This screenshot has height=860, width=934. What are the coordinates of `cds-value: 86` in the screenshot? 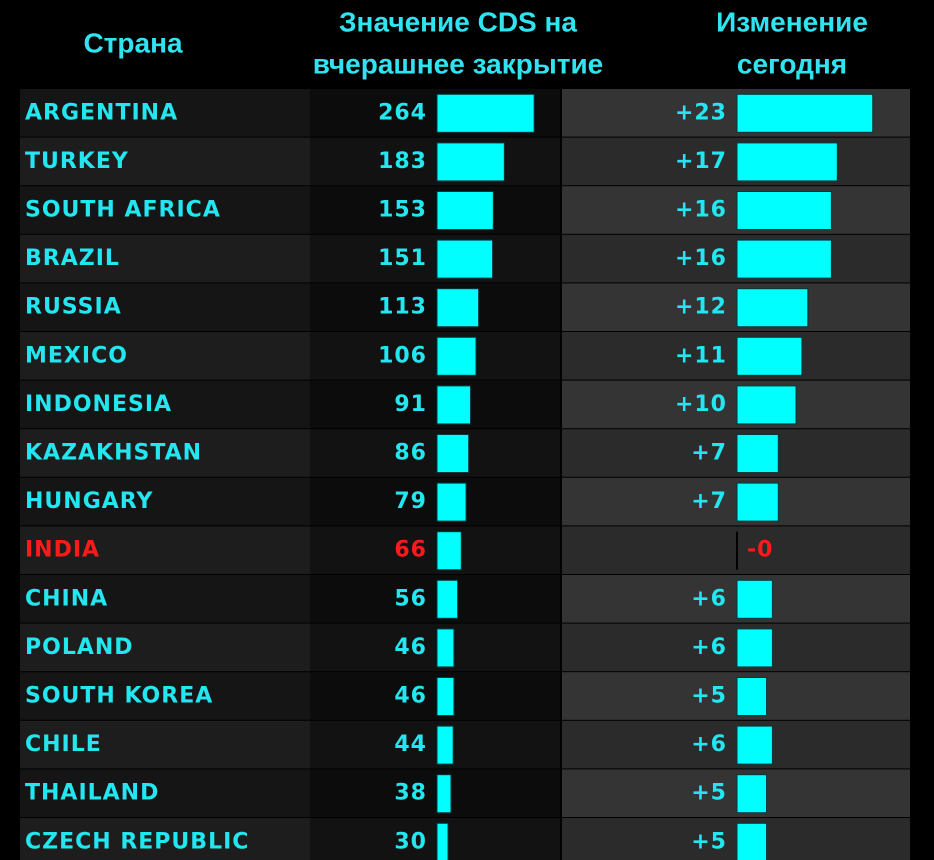 It's located at (410, 453).